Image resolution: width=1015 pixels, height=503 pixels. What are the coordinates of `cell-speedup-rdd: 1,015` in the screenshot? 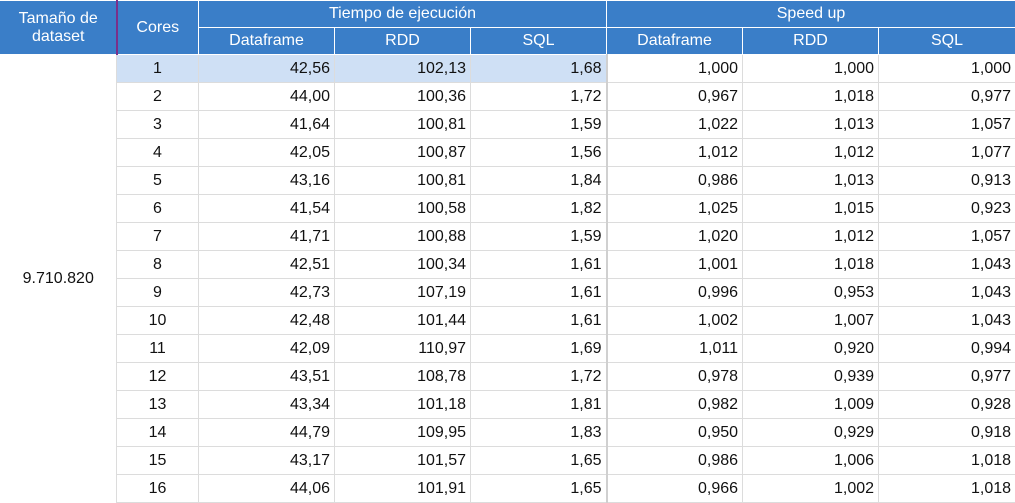 It's located at (811, 208).